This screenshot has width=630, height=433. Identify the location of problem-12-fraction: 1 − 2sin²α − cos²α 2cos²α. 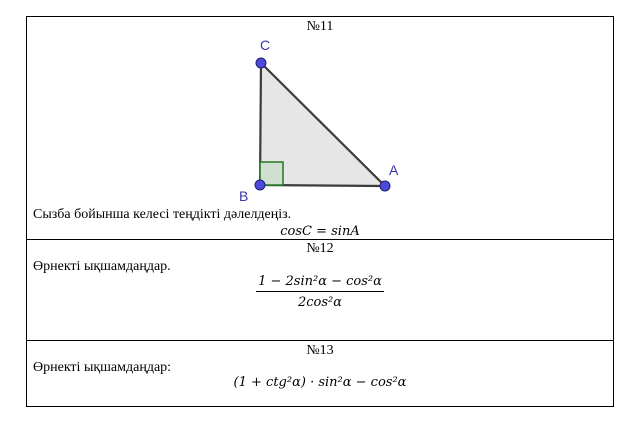
(320, 292).